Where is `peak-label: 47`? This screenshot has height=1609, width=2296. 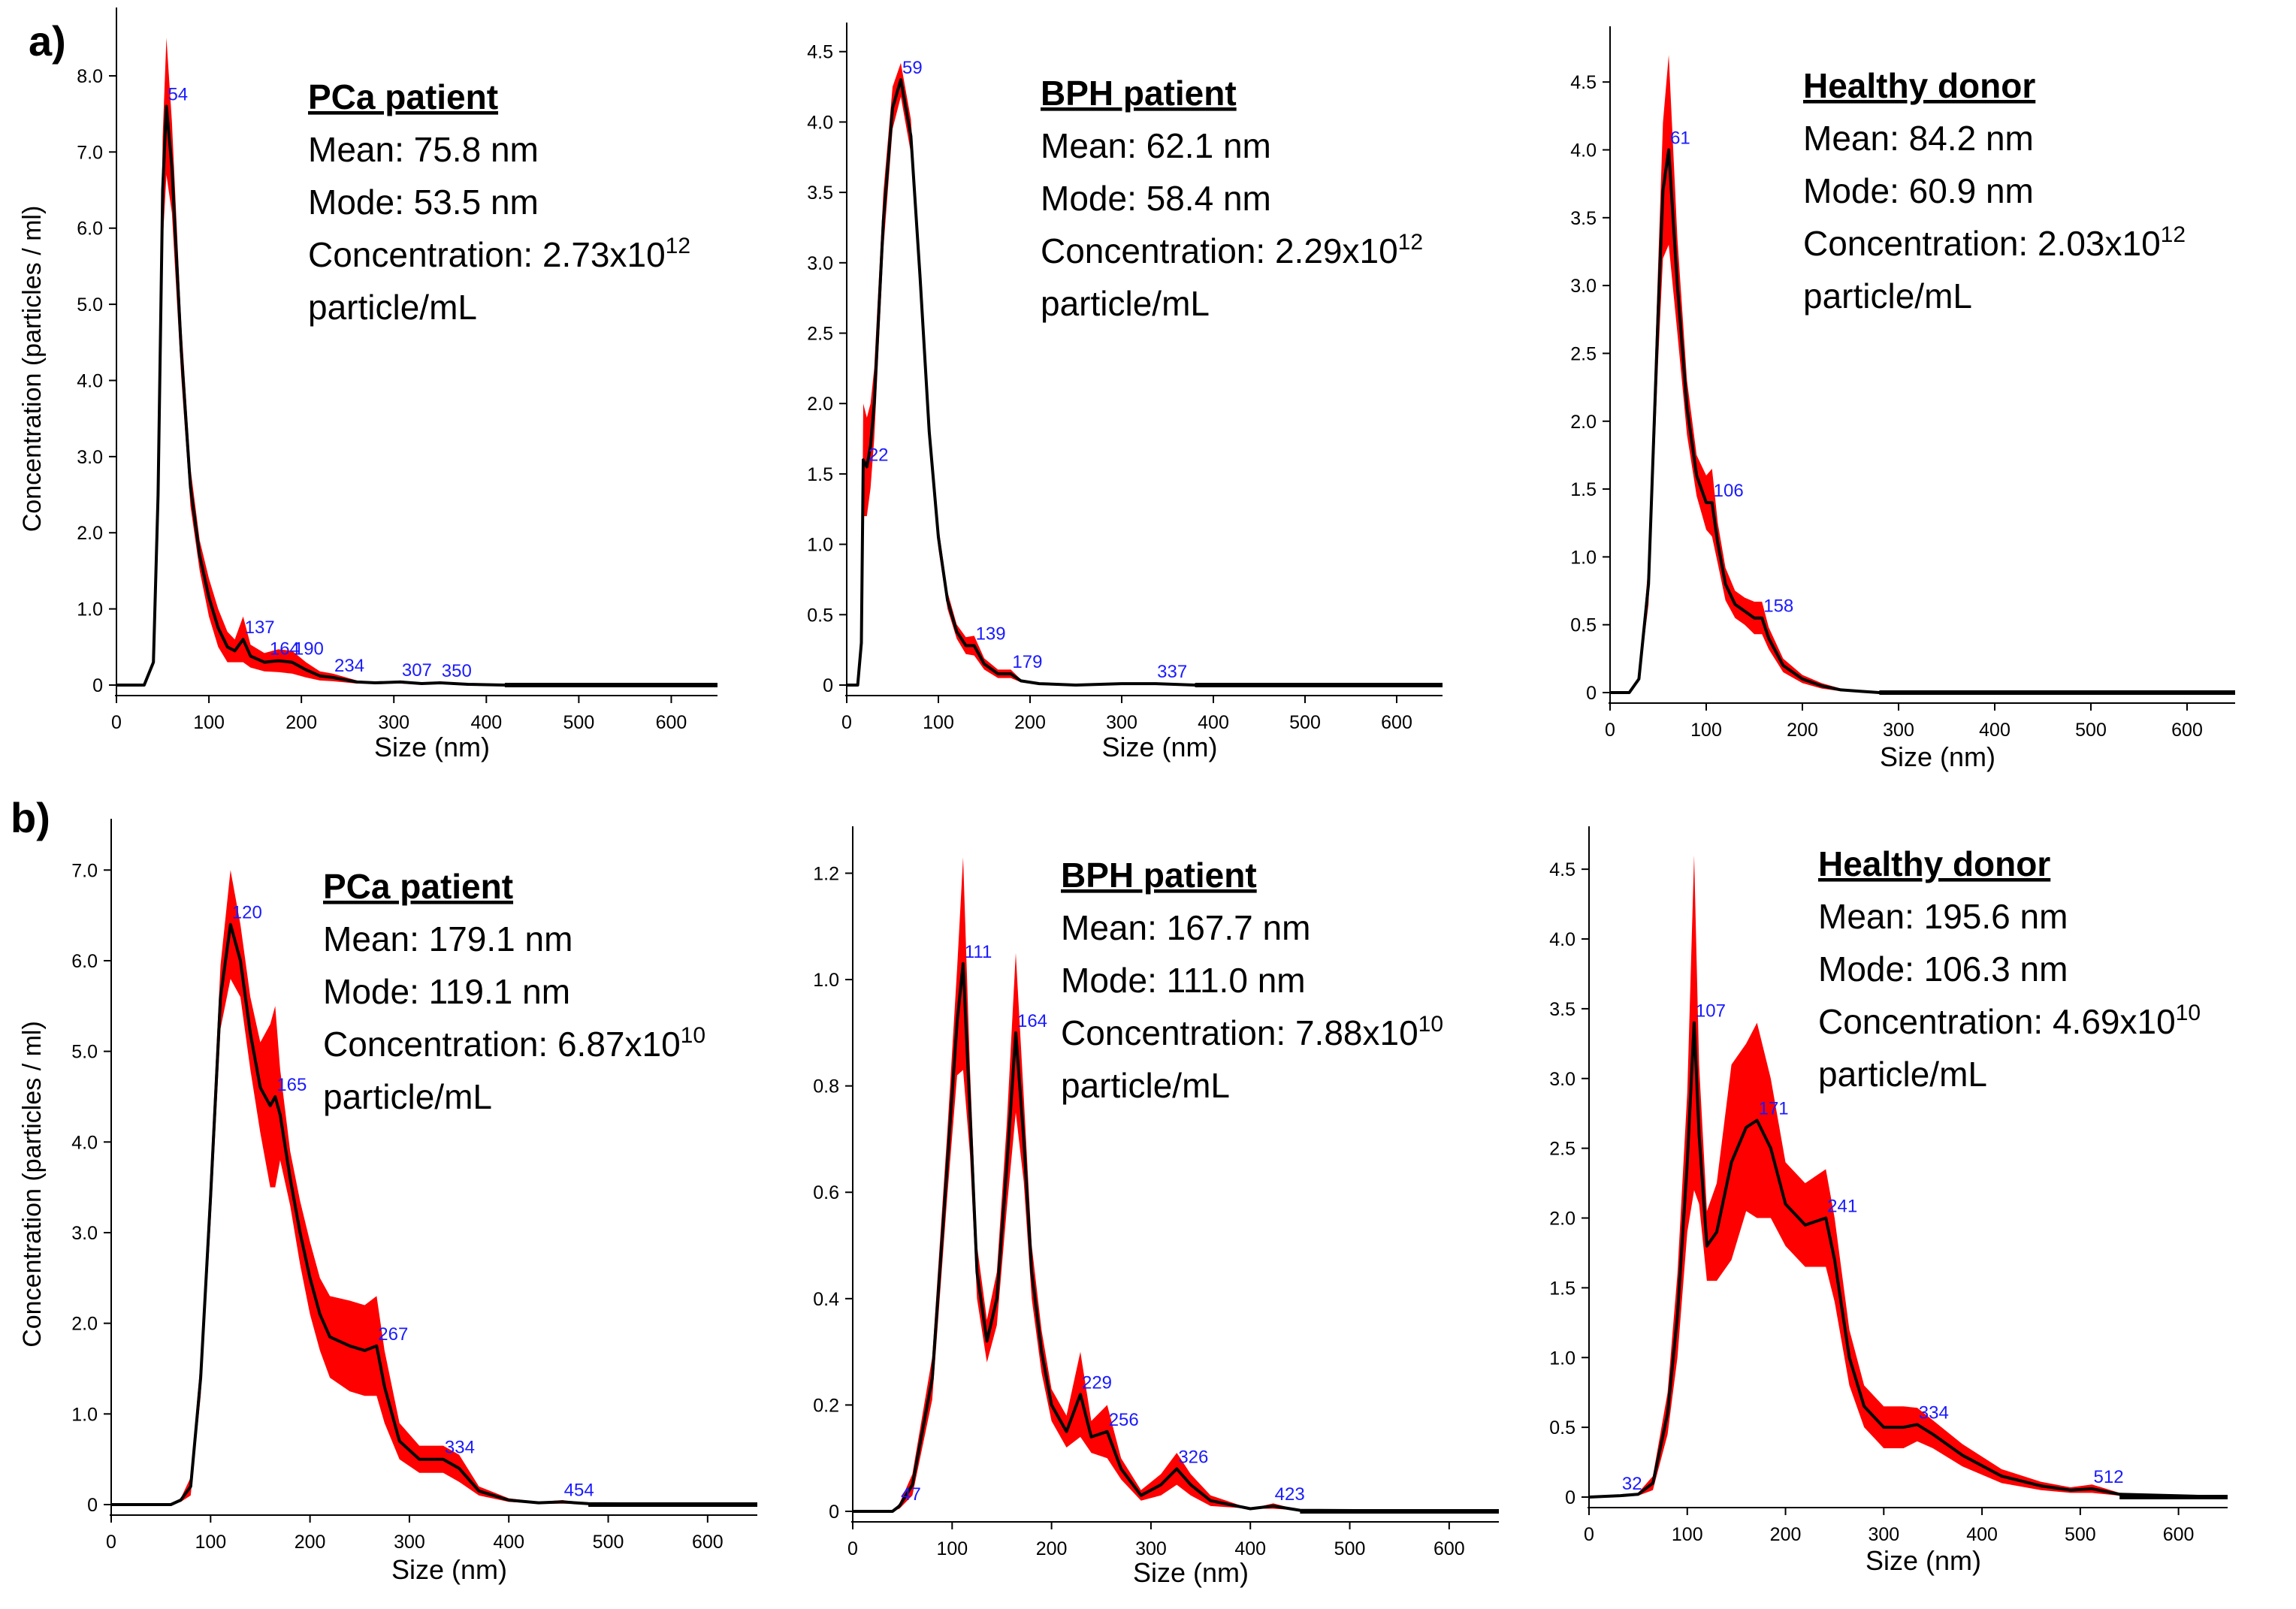 peak-label: 47 is located at coordinates (911, 1494).